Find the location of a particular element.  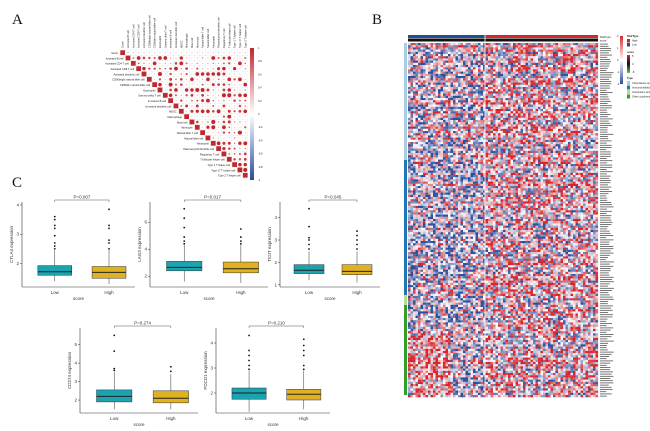

col-label: MDSC is located at coordinates (181, 44).